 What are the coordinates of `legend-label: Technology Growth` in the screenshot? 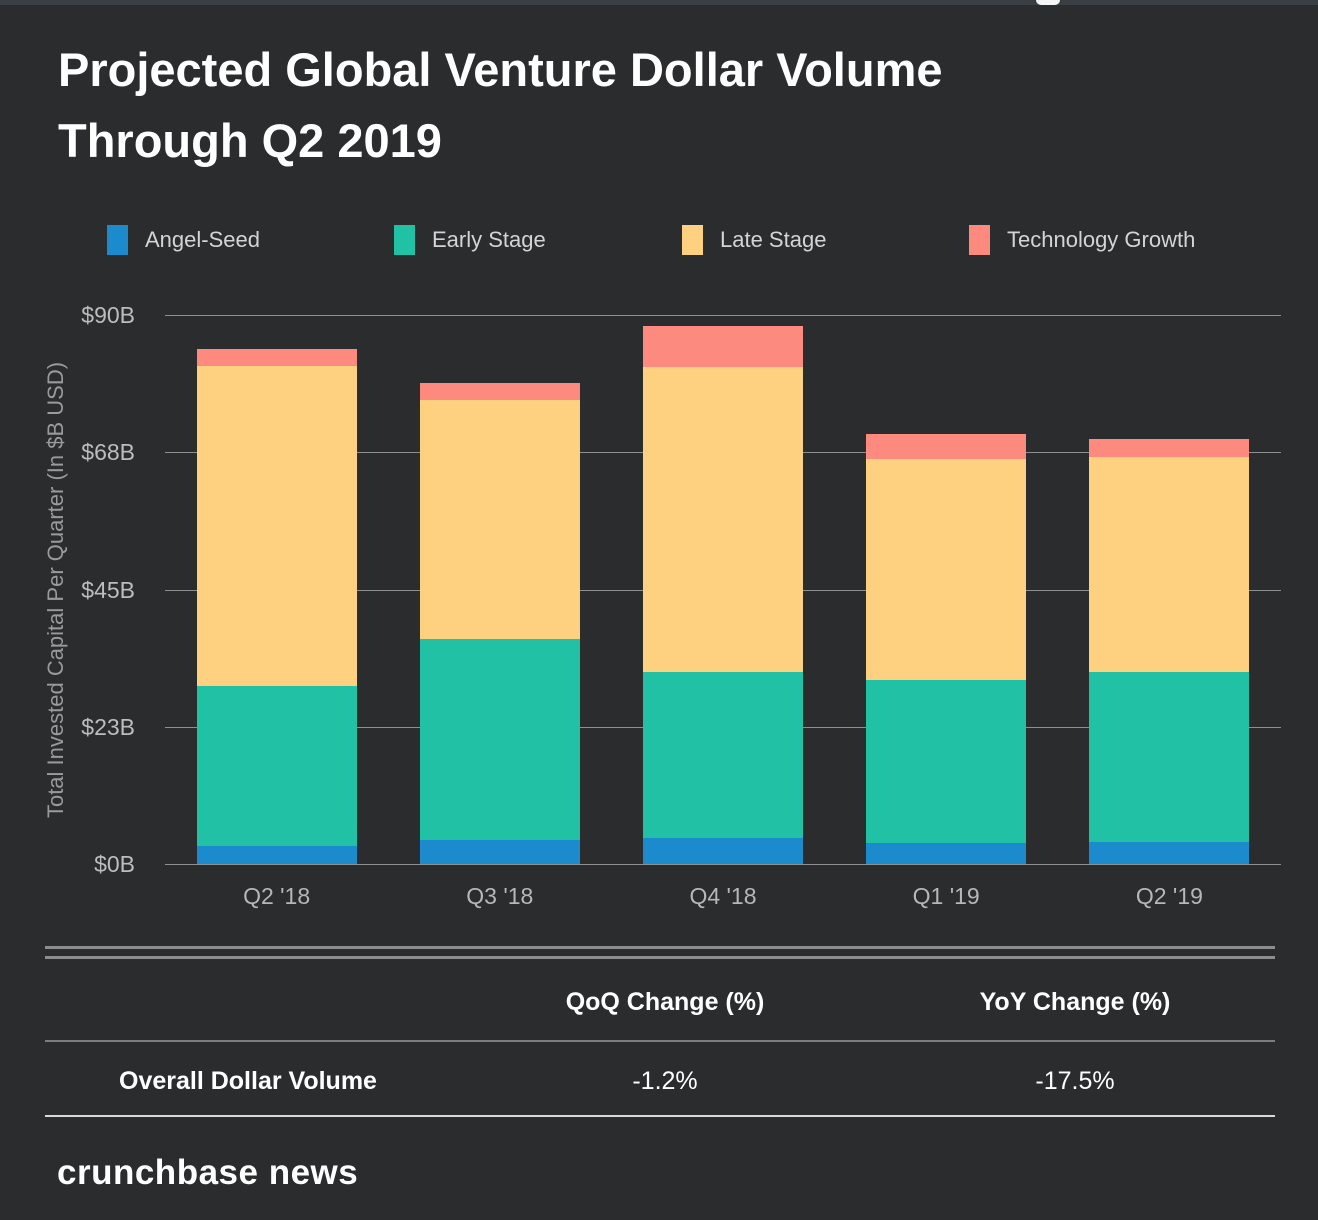 It's located at (1101, 239).